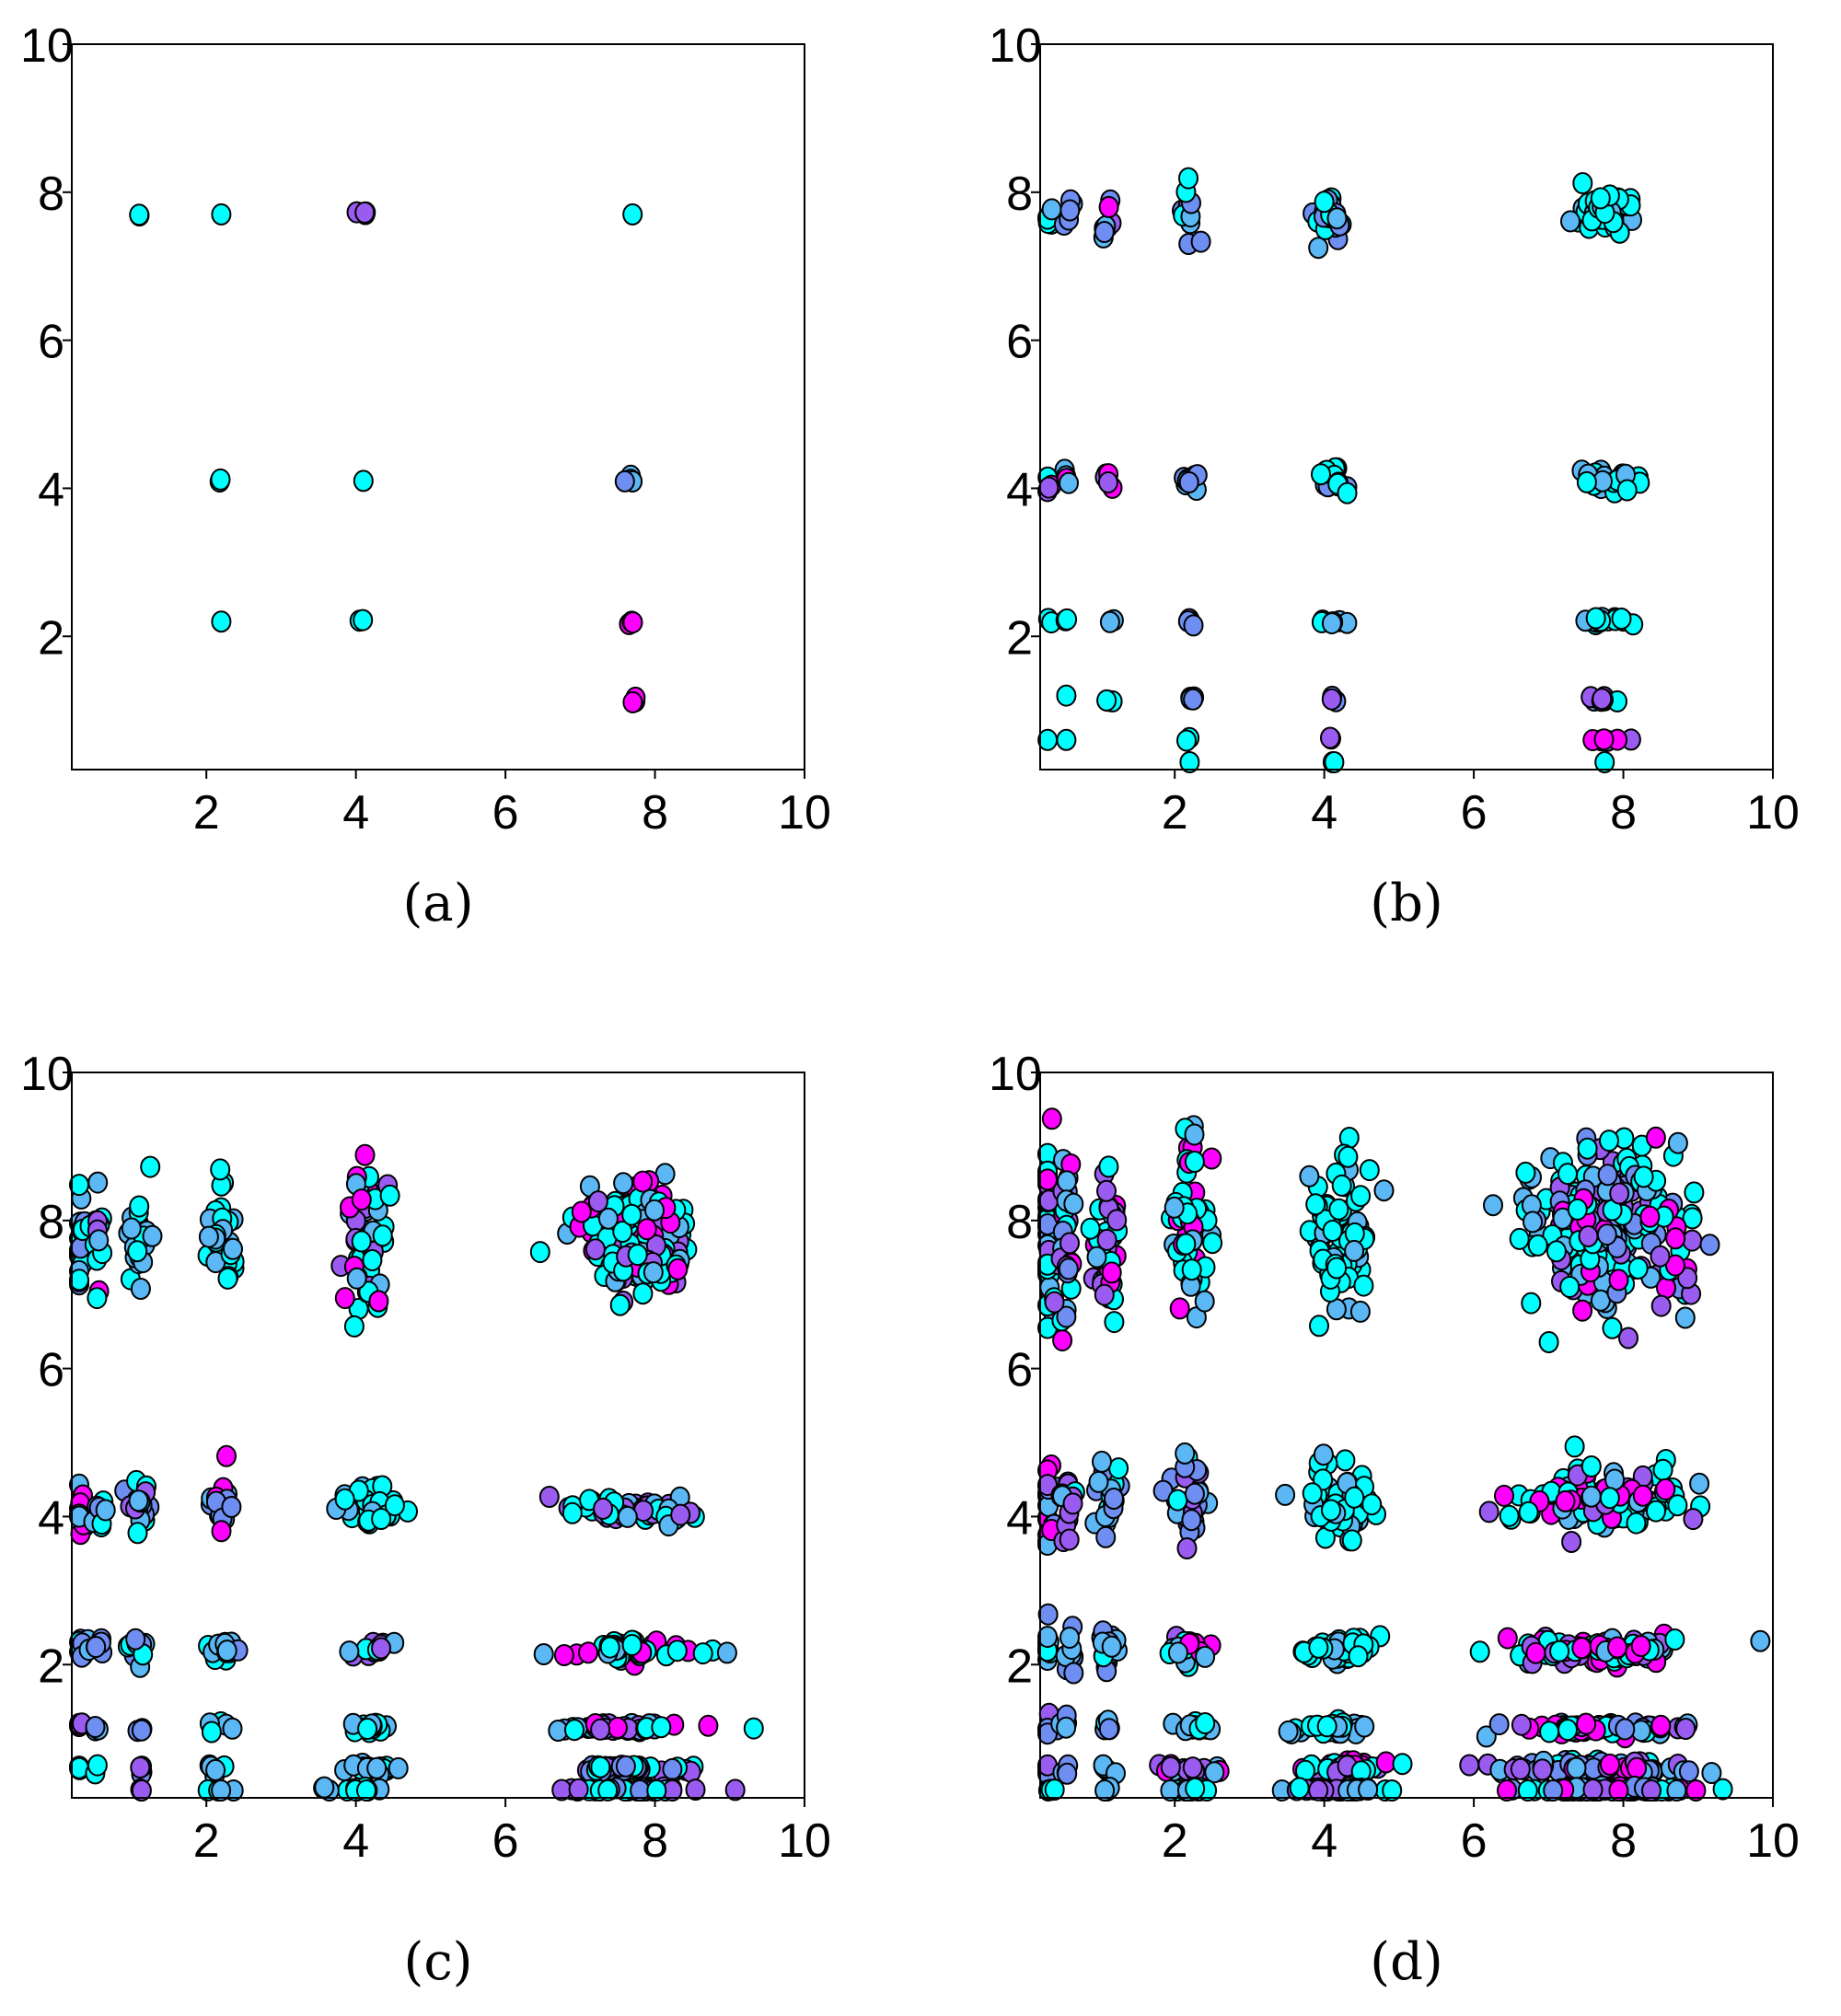  Describe the element at coordinates (655, 813) in the screenshot. I see `x-tick-label: 8` at that location.